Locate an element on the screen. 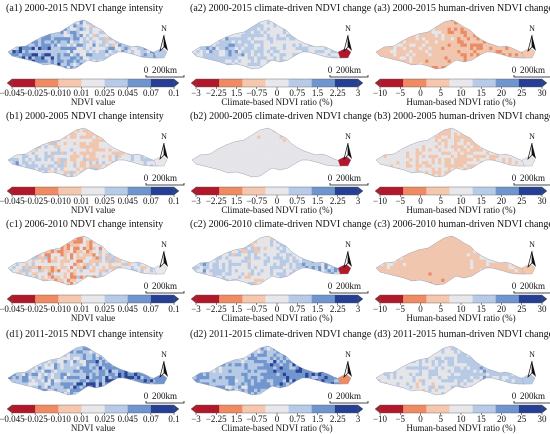 This screenshot has height=434, width=550. legend-tick-label: 0 is located at coordinates (420, 93).